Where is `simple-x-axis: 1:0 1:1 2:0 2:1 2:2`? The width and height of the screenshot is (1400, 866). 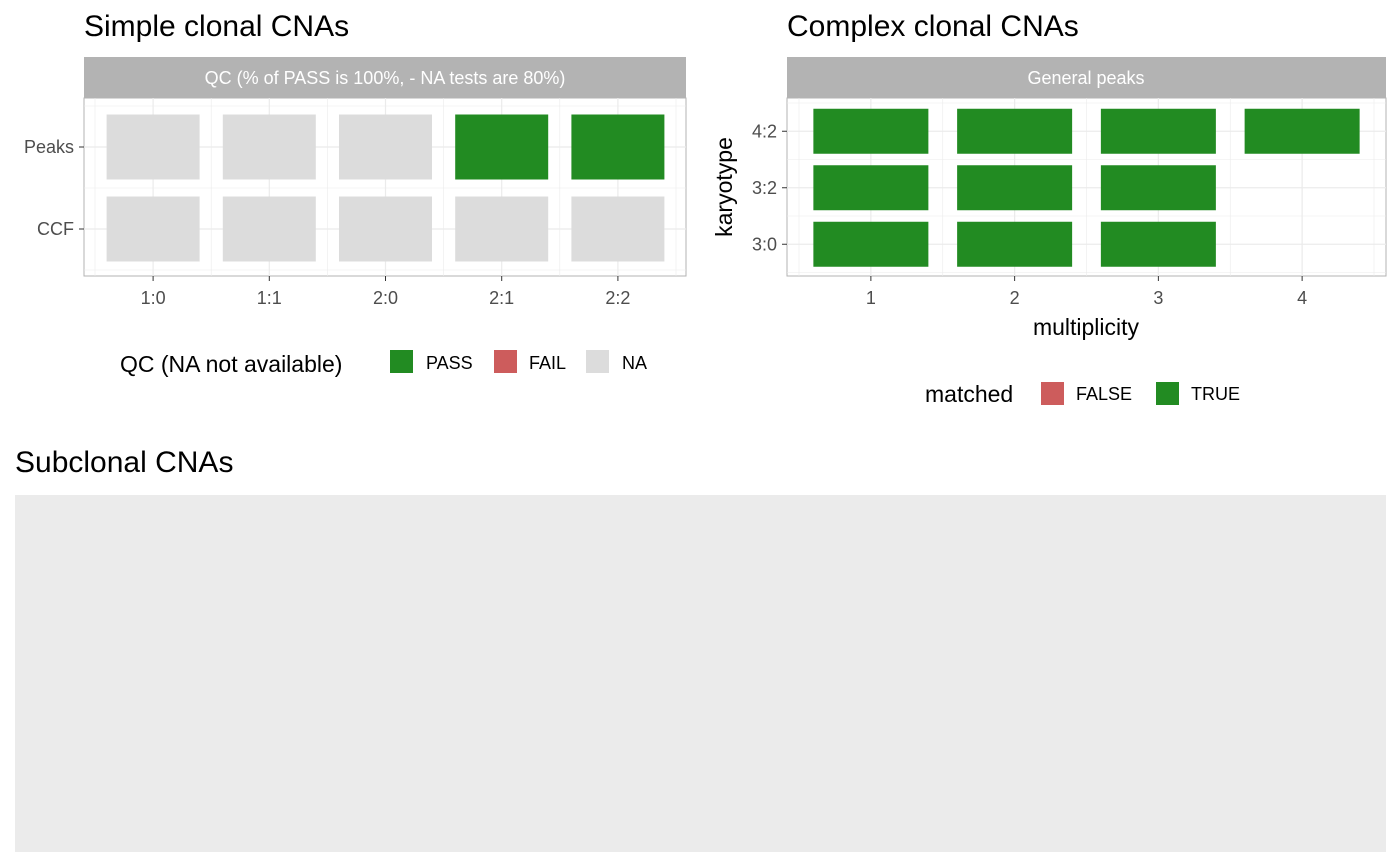 simple-x-axis: 1:0 1:1 2:0 2:1 2:2 is located at coordinates (385, 292).